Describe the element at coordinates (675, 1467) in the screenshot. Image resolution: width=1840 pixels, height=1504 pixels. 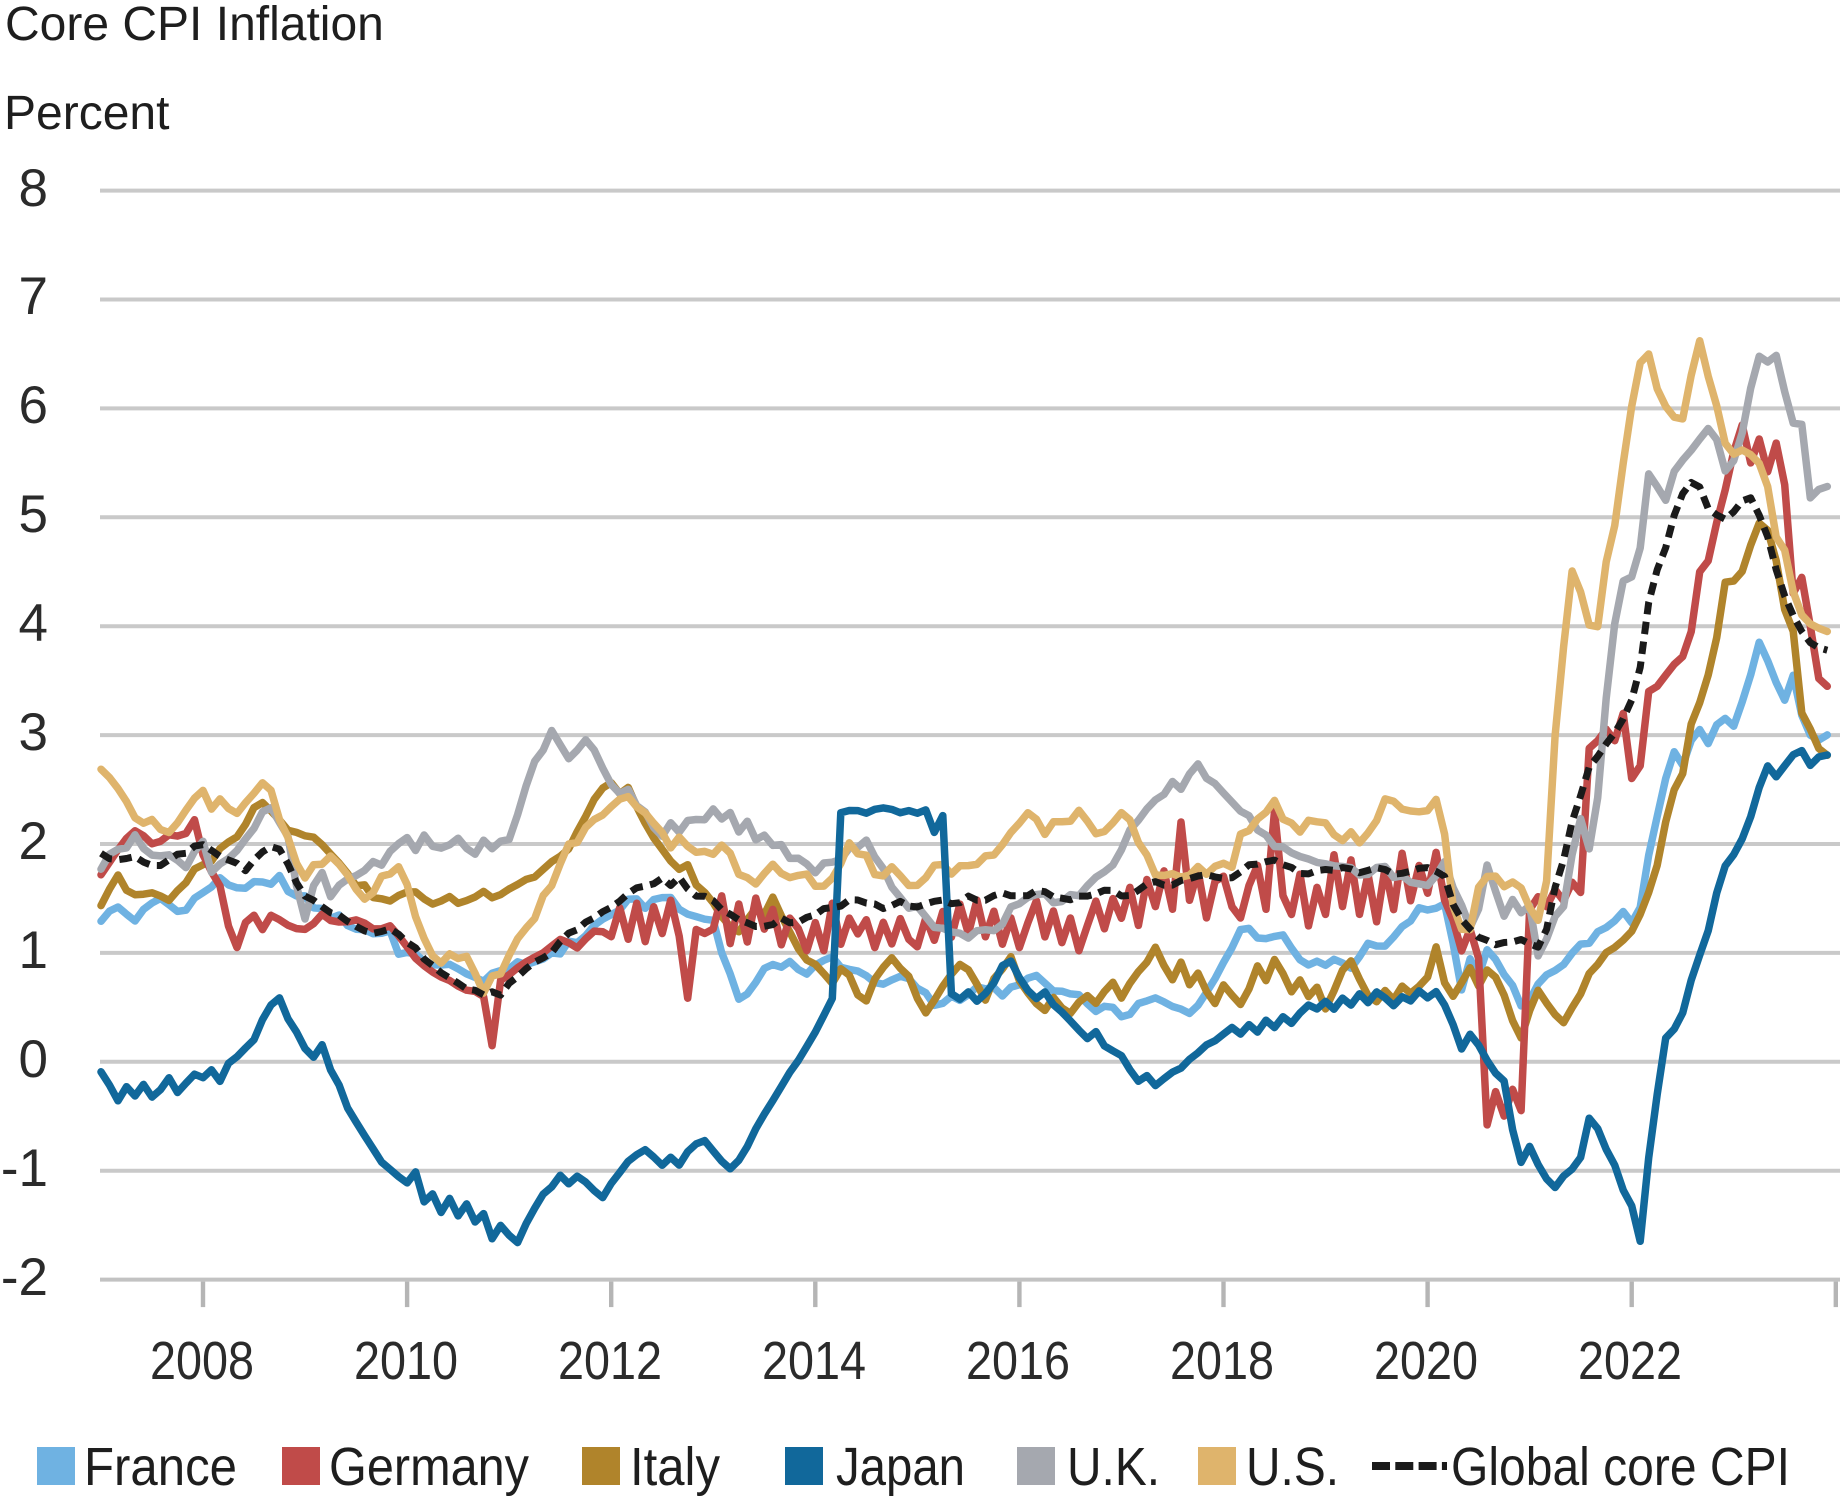
I see `svg-text: Italy` at that location.